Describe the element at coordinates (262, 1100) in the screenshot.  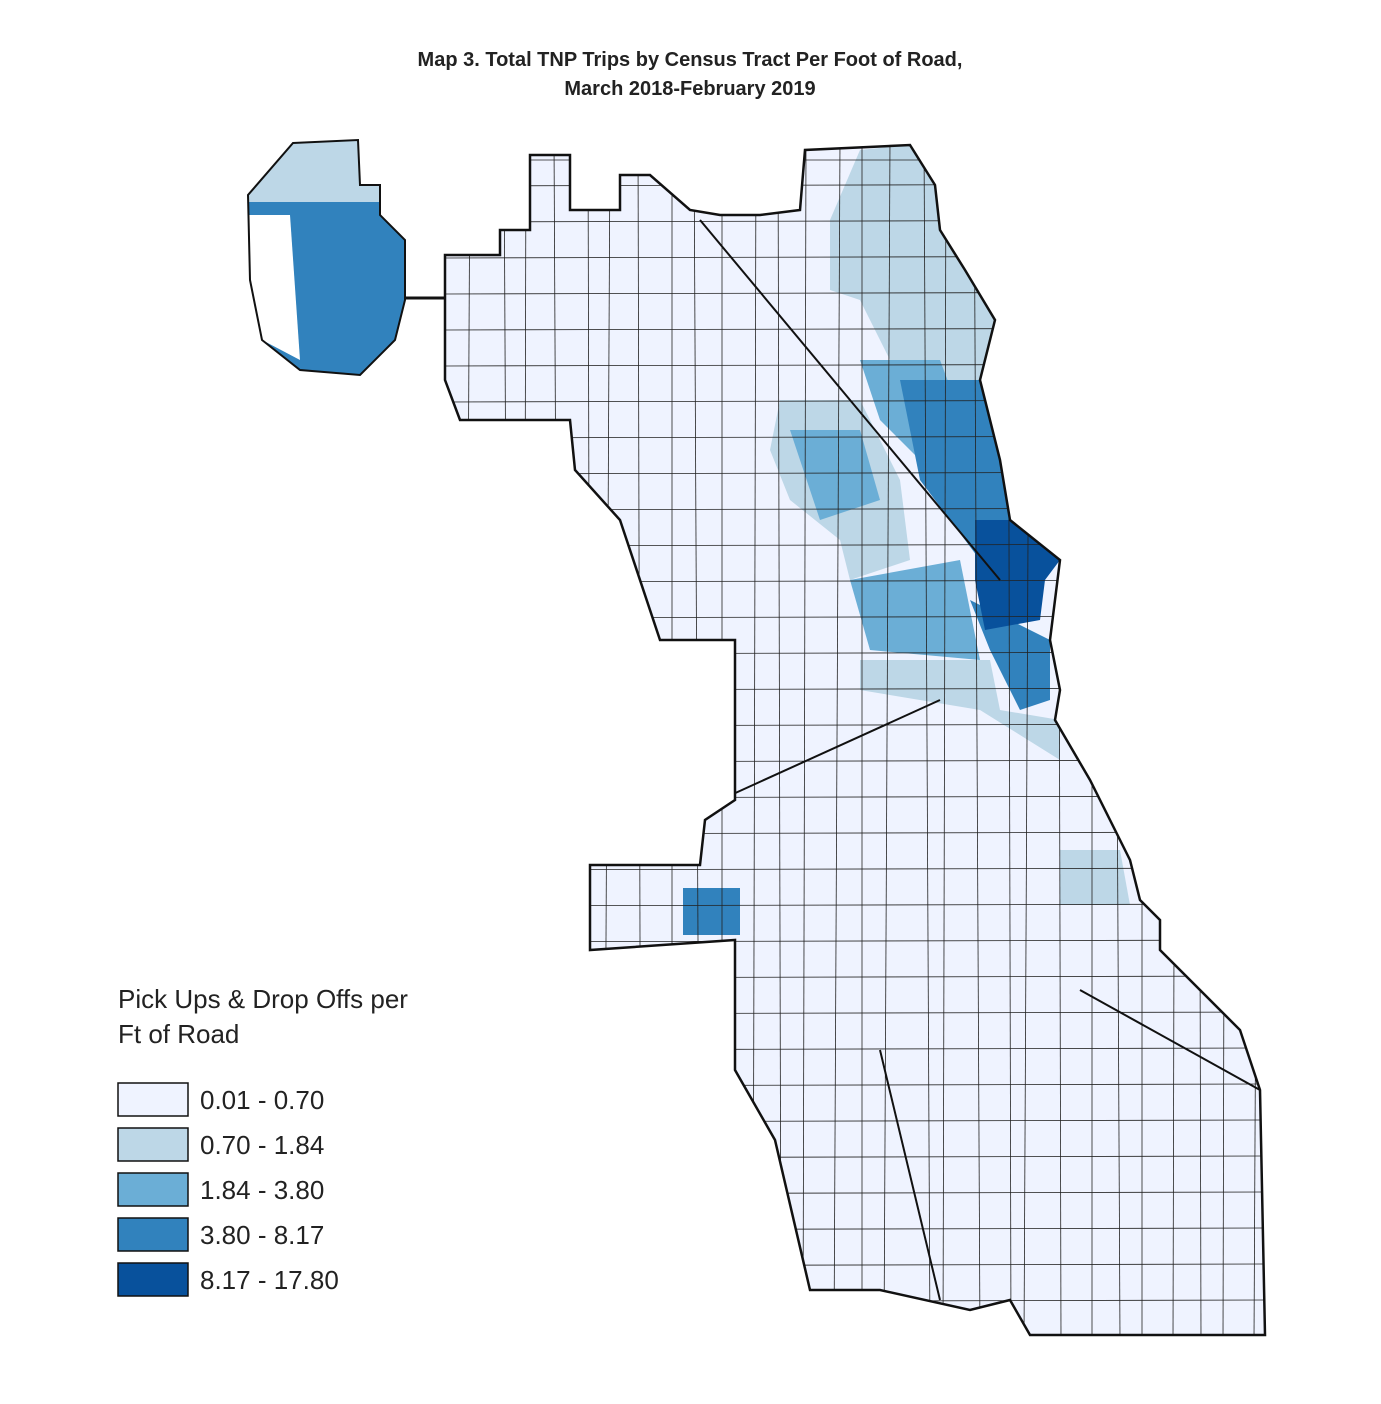
I see `legend-label: 0.01 - 0.70` at that location.